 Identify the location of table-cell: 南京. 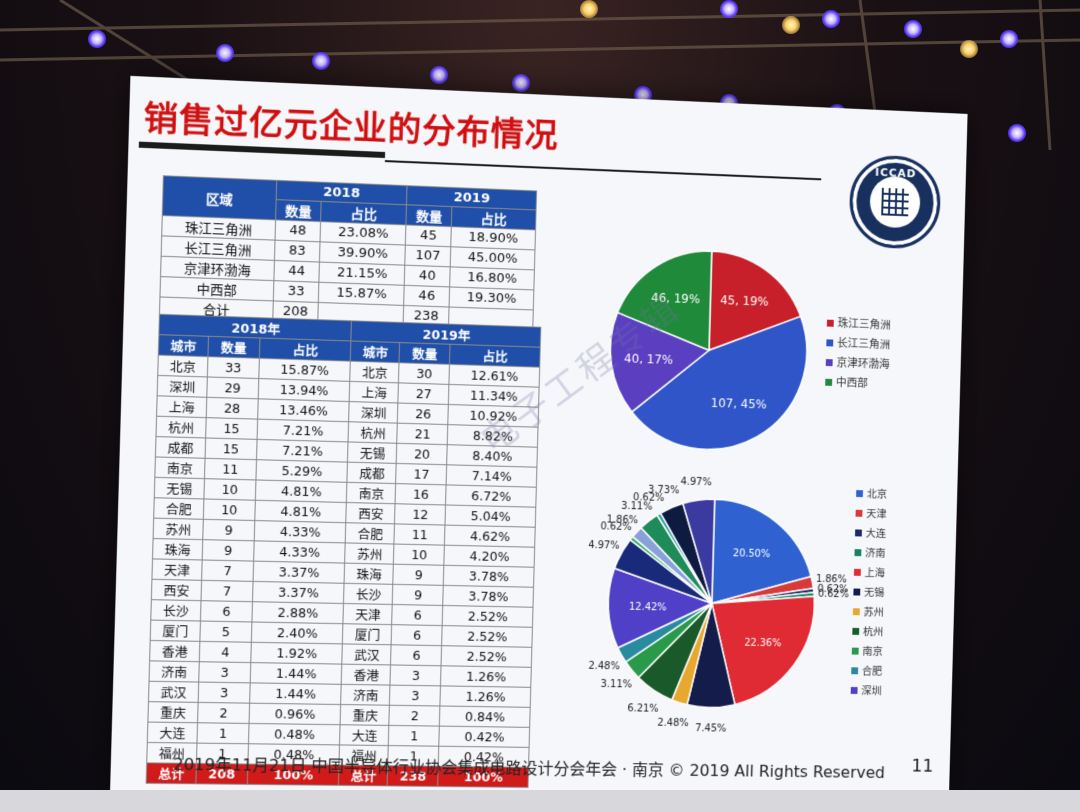
(179, 467).